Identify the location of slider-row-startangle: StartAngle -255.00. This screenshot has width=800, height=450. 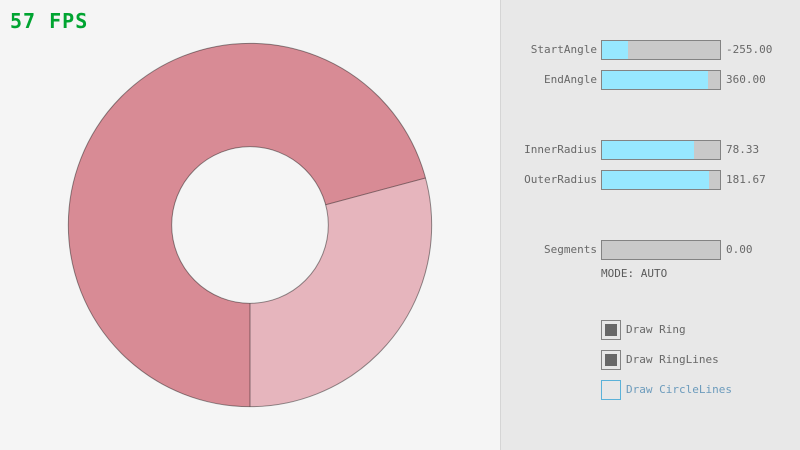
(650, 50).